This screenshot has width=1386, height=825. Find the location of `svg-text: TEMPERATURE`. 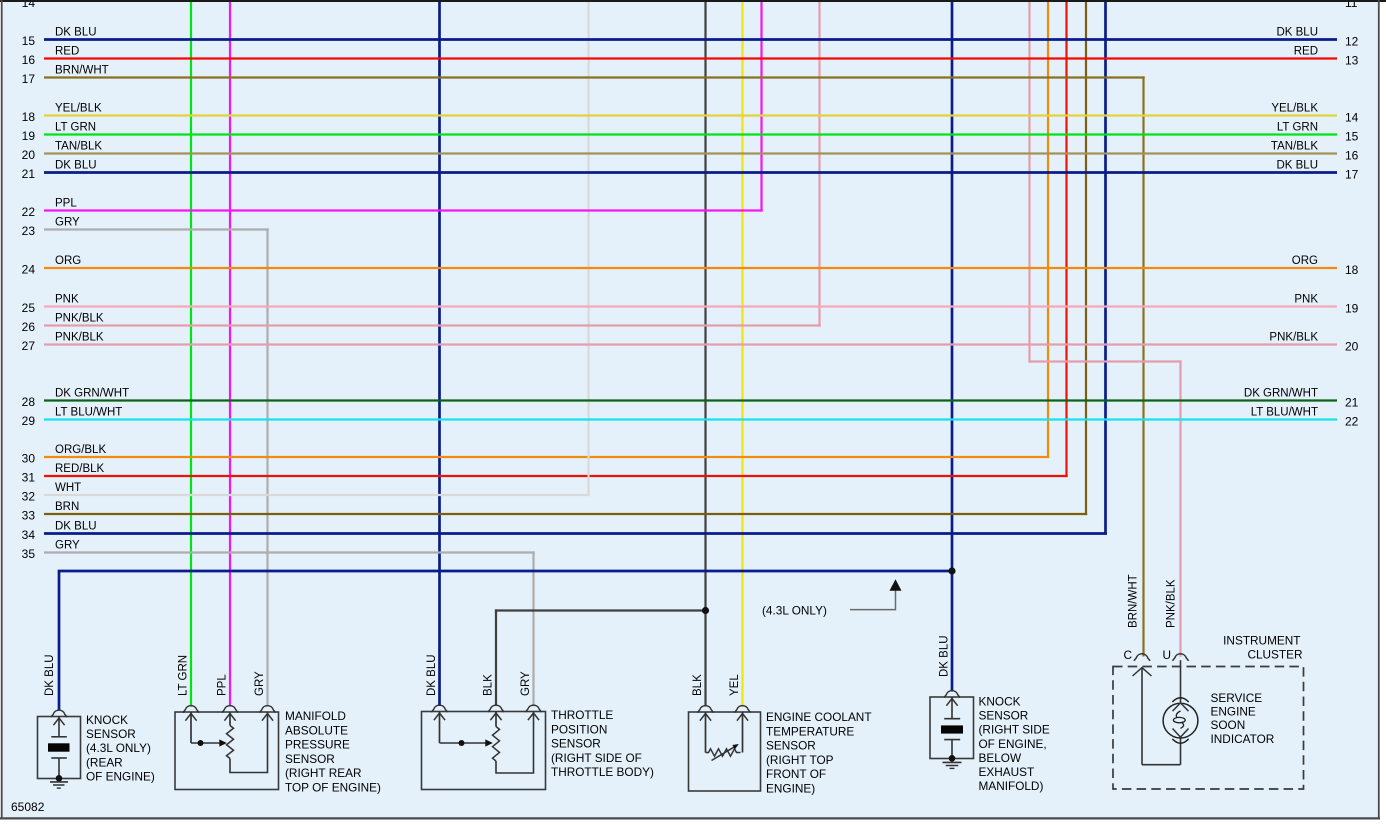

svg-text: TEMPERATURE is located at coordinates (810, 731).